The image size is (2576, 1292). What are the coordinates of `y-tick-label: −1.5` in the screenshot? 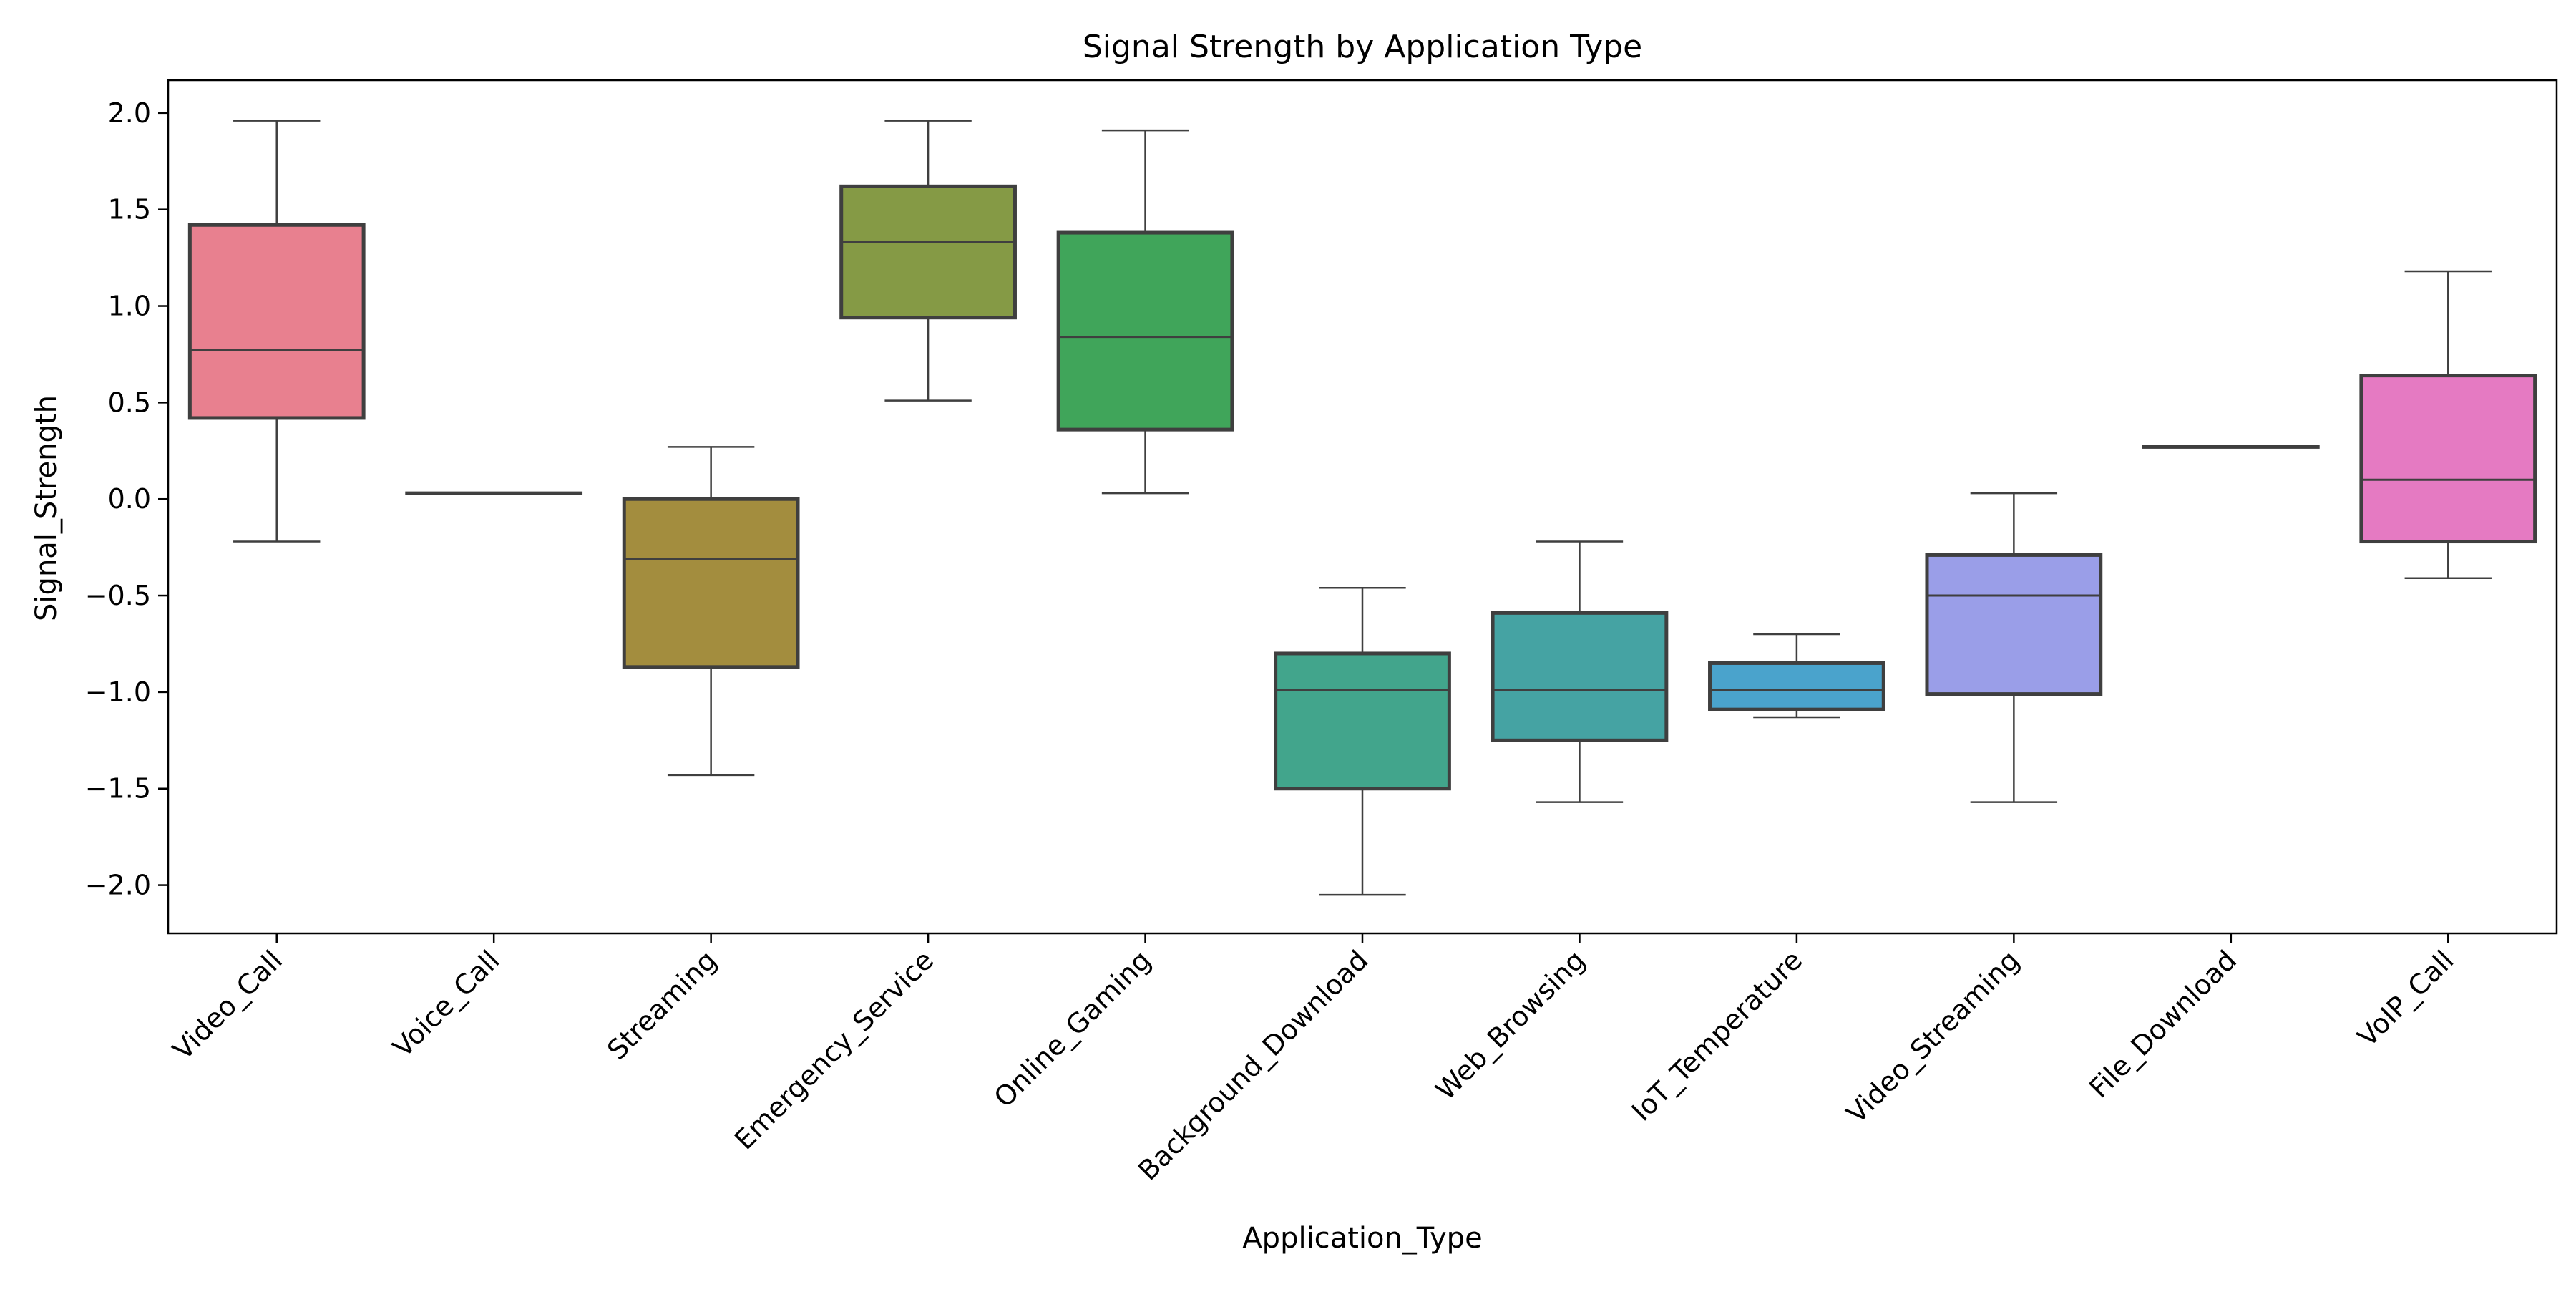 It's located at (118, 789).